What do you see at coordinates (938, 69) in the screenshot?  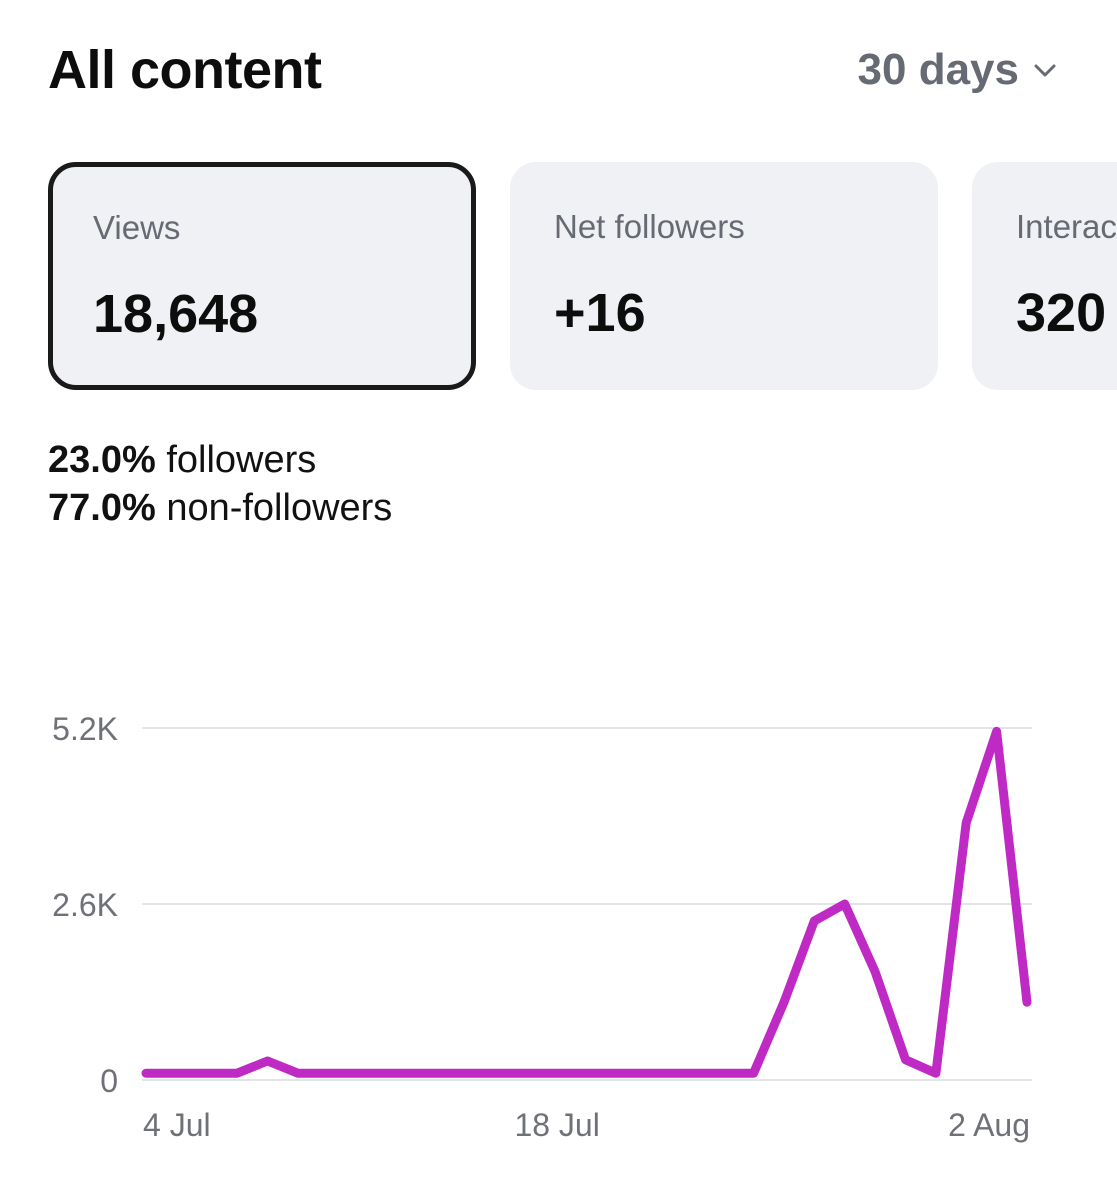 I see `date-range-label: 30 days` at bounding box center [938, 69].